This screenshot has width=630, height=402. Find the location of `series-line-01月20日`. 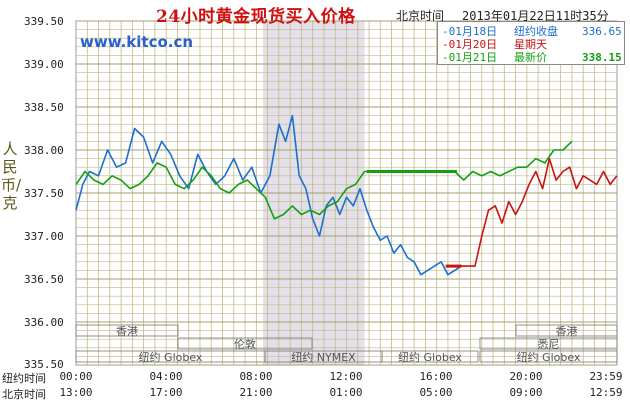

series-line-01月20日 is located at coordinates (536, 212).